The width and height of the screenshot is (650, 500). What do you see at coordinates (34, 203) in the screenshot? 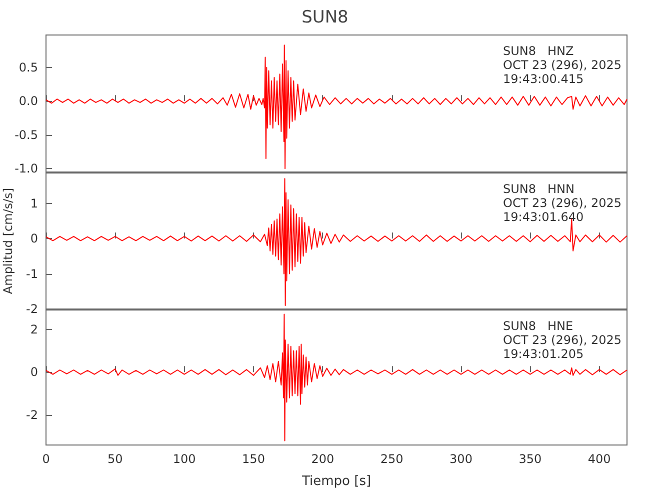
I see `y-tick-label: 1` at bounding box center [34, 203].